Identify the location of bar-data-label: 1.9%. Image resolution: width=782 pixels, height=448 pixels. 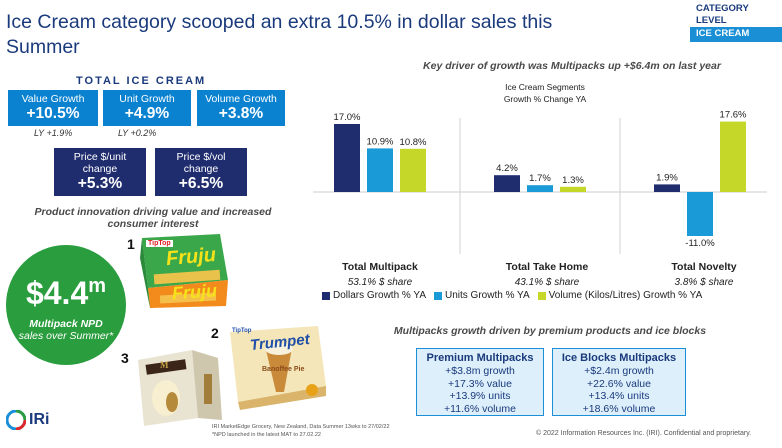
(667, 177).